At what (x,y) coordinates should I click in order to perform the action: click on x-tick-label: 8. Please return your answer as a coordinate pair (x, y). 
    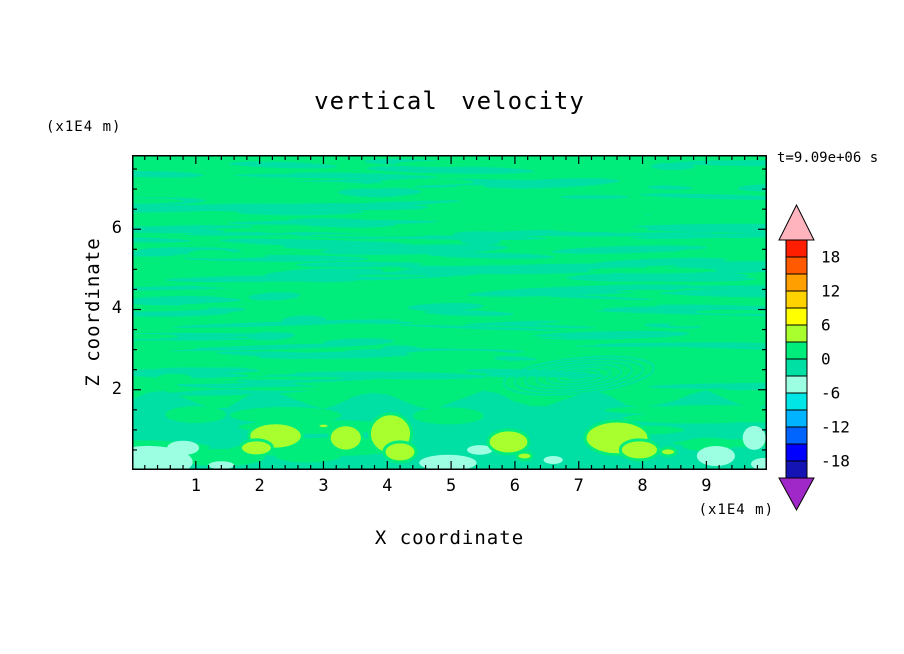
    Looking at the image, I should click on (642, 486).